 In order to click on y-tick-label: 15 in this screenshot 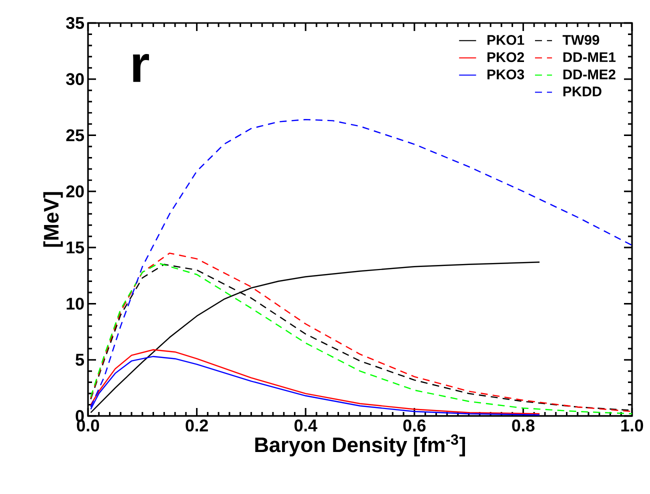, I will do `click(75, 248)`.